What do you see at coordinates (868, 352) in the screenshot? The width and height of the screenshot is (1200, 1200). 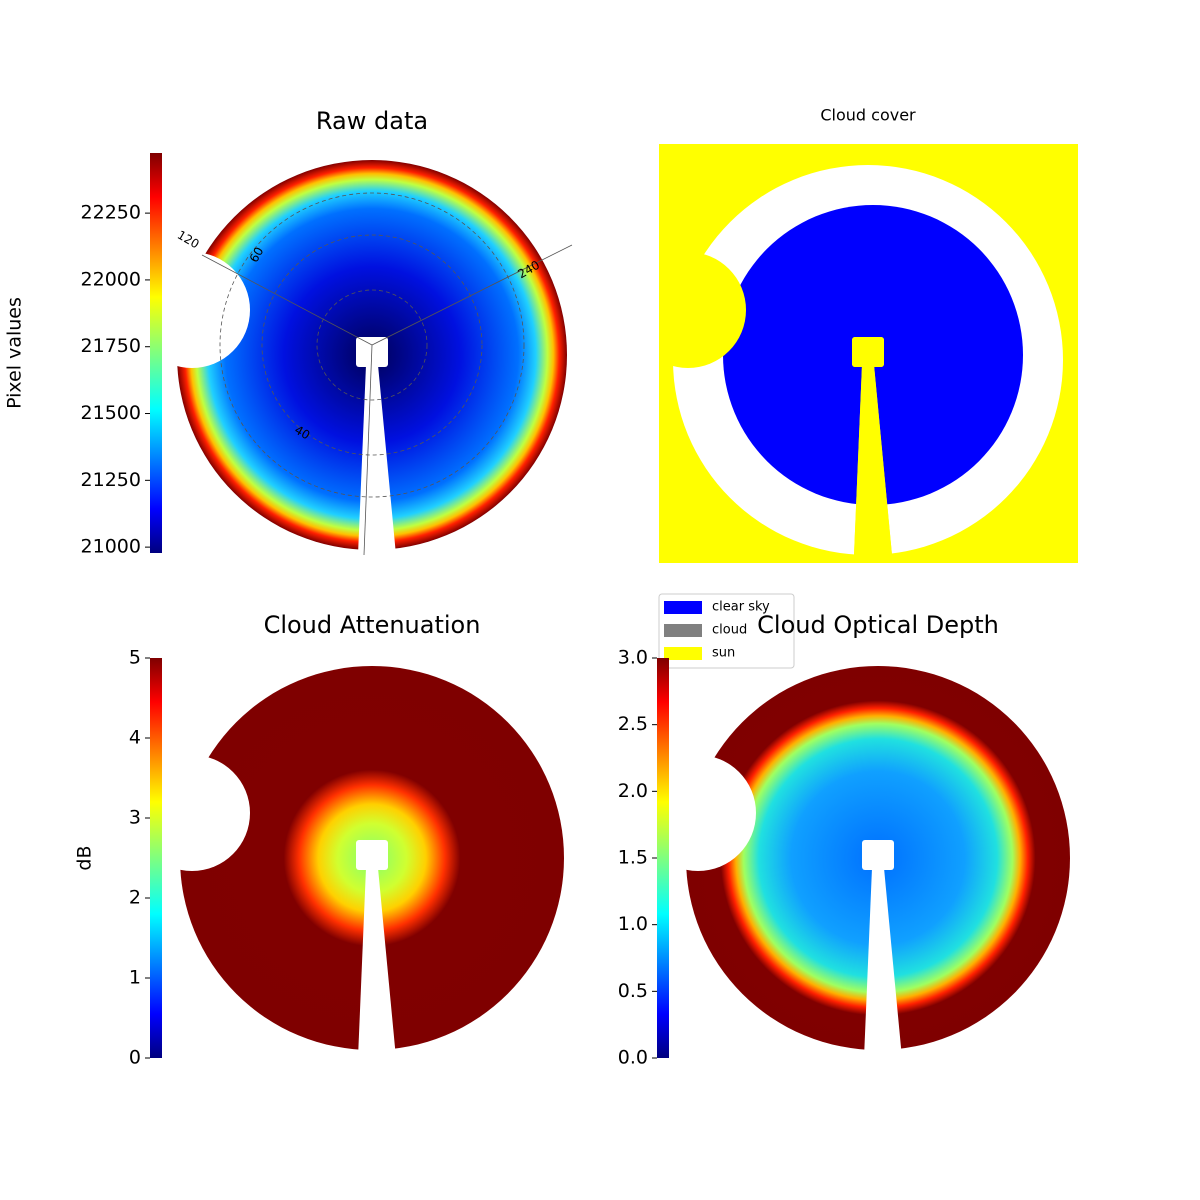 I see `post-head` at bounding box center [868, 352].